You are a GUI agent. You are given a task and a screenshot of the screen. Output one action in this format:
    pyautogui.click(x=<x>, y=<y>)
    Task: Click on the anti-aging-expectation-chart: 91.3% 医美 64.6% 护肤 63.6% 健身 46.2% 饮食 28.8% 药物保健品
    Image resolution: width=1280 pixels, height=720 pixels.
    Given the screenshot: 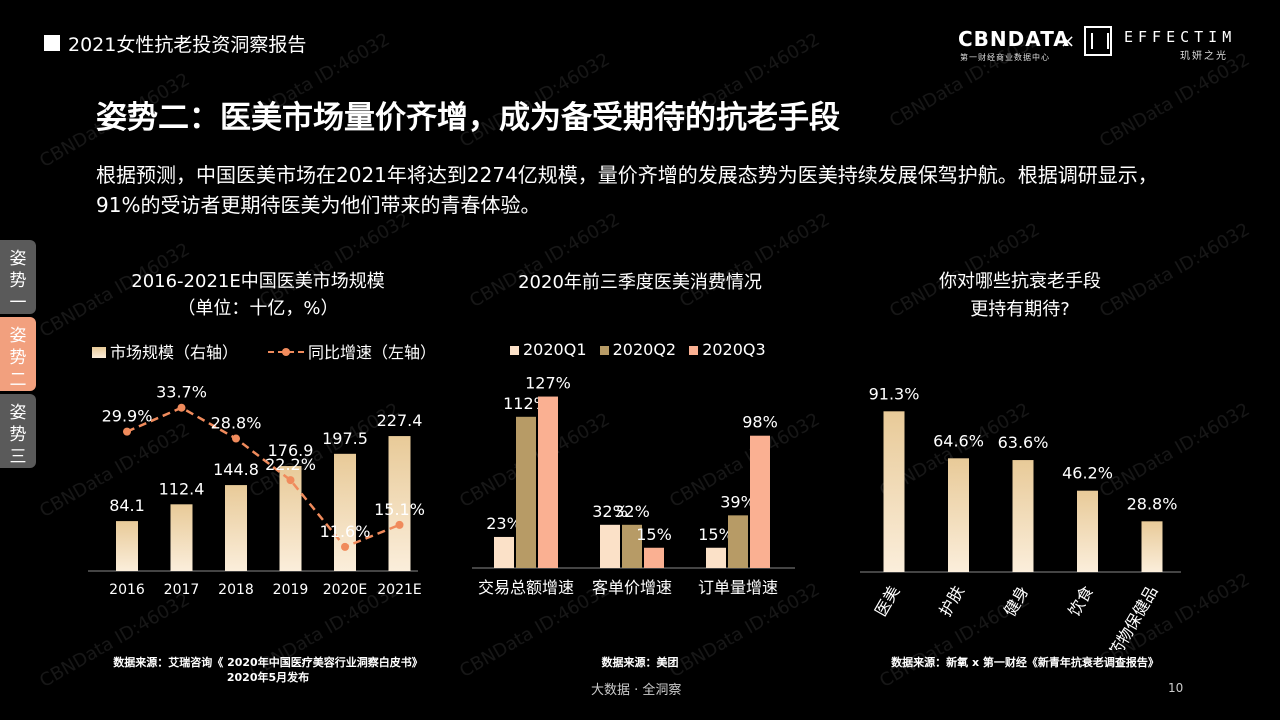 What is the action you would take?
    pyautogui.click(x=1020, y=517)
    